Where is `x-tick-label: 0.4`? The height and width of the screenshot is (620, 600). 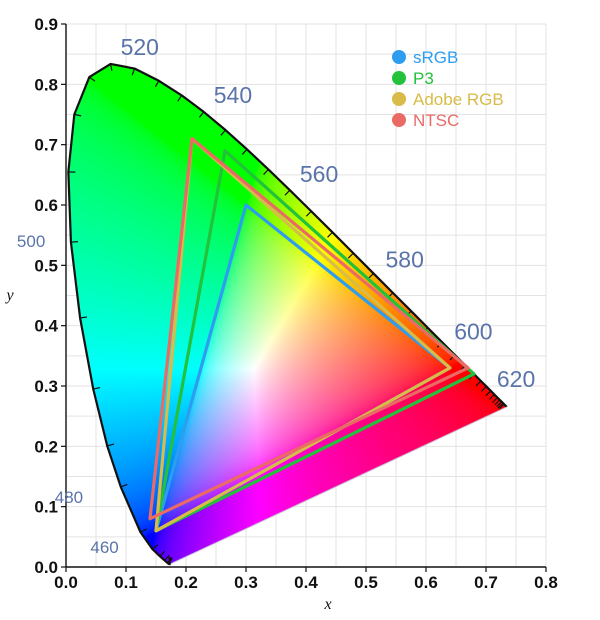 x-tick-label: 0.4 is located at coordinates (306, 582).